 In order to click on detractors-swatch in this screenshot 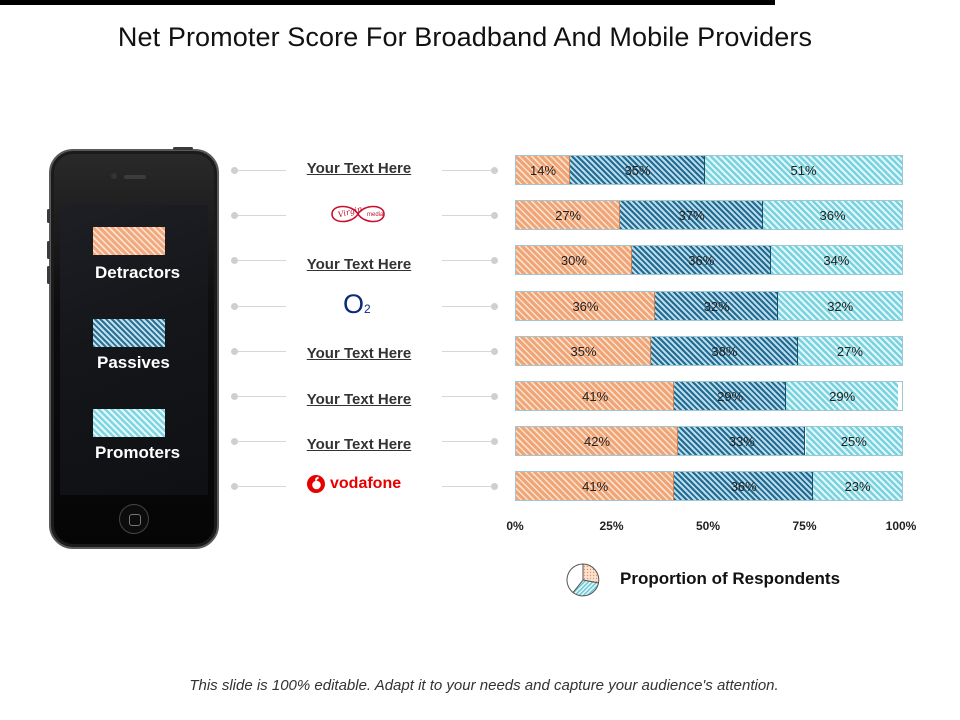, I will do `click(129, 241)`.